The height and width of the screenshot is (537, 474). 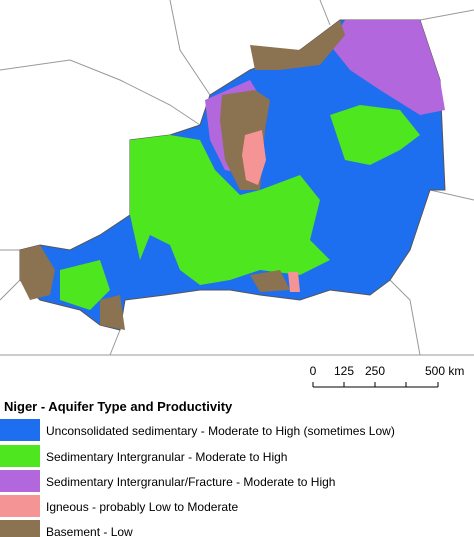 I want to click on scale-bar, so click(x=375, y=385).